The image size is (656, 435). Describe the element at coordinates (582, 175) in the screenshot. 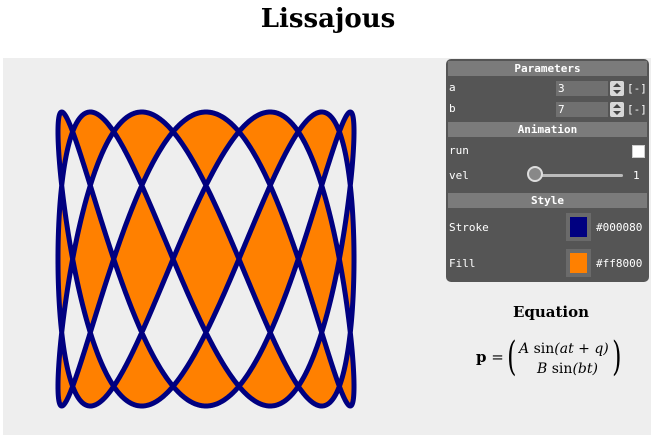

I see `vel-slider-track` at that location.